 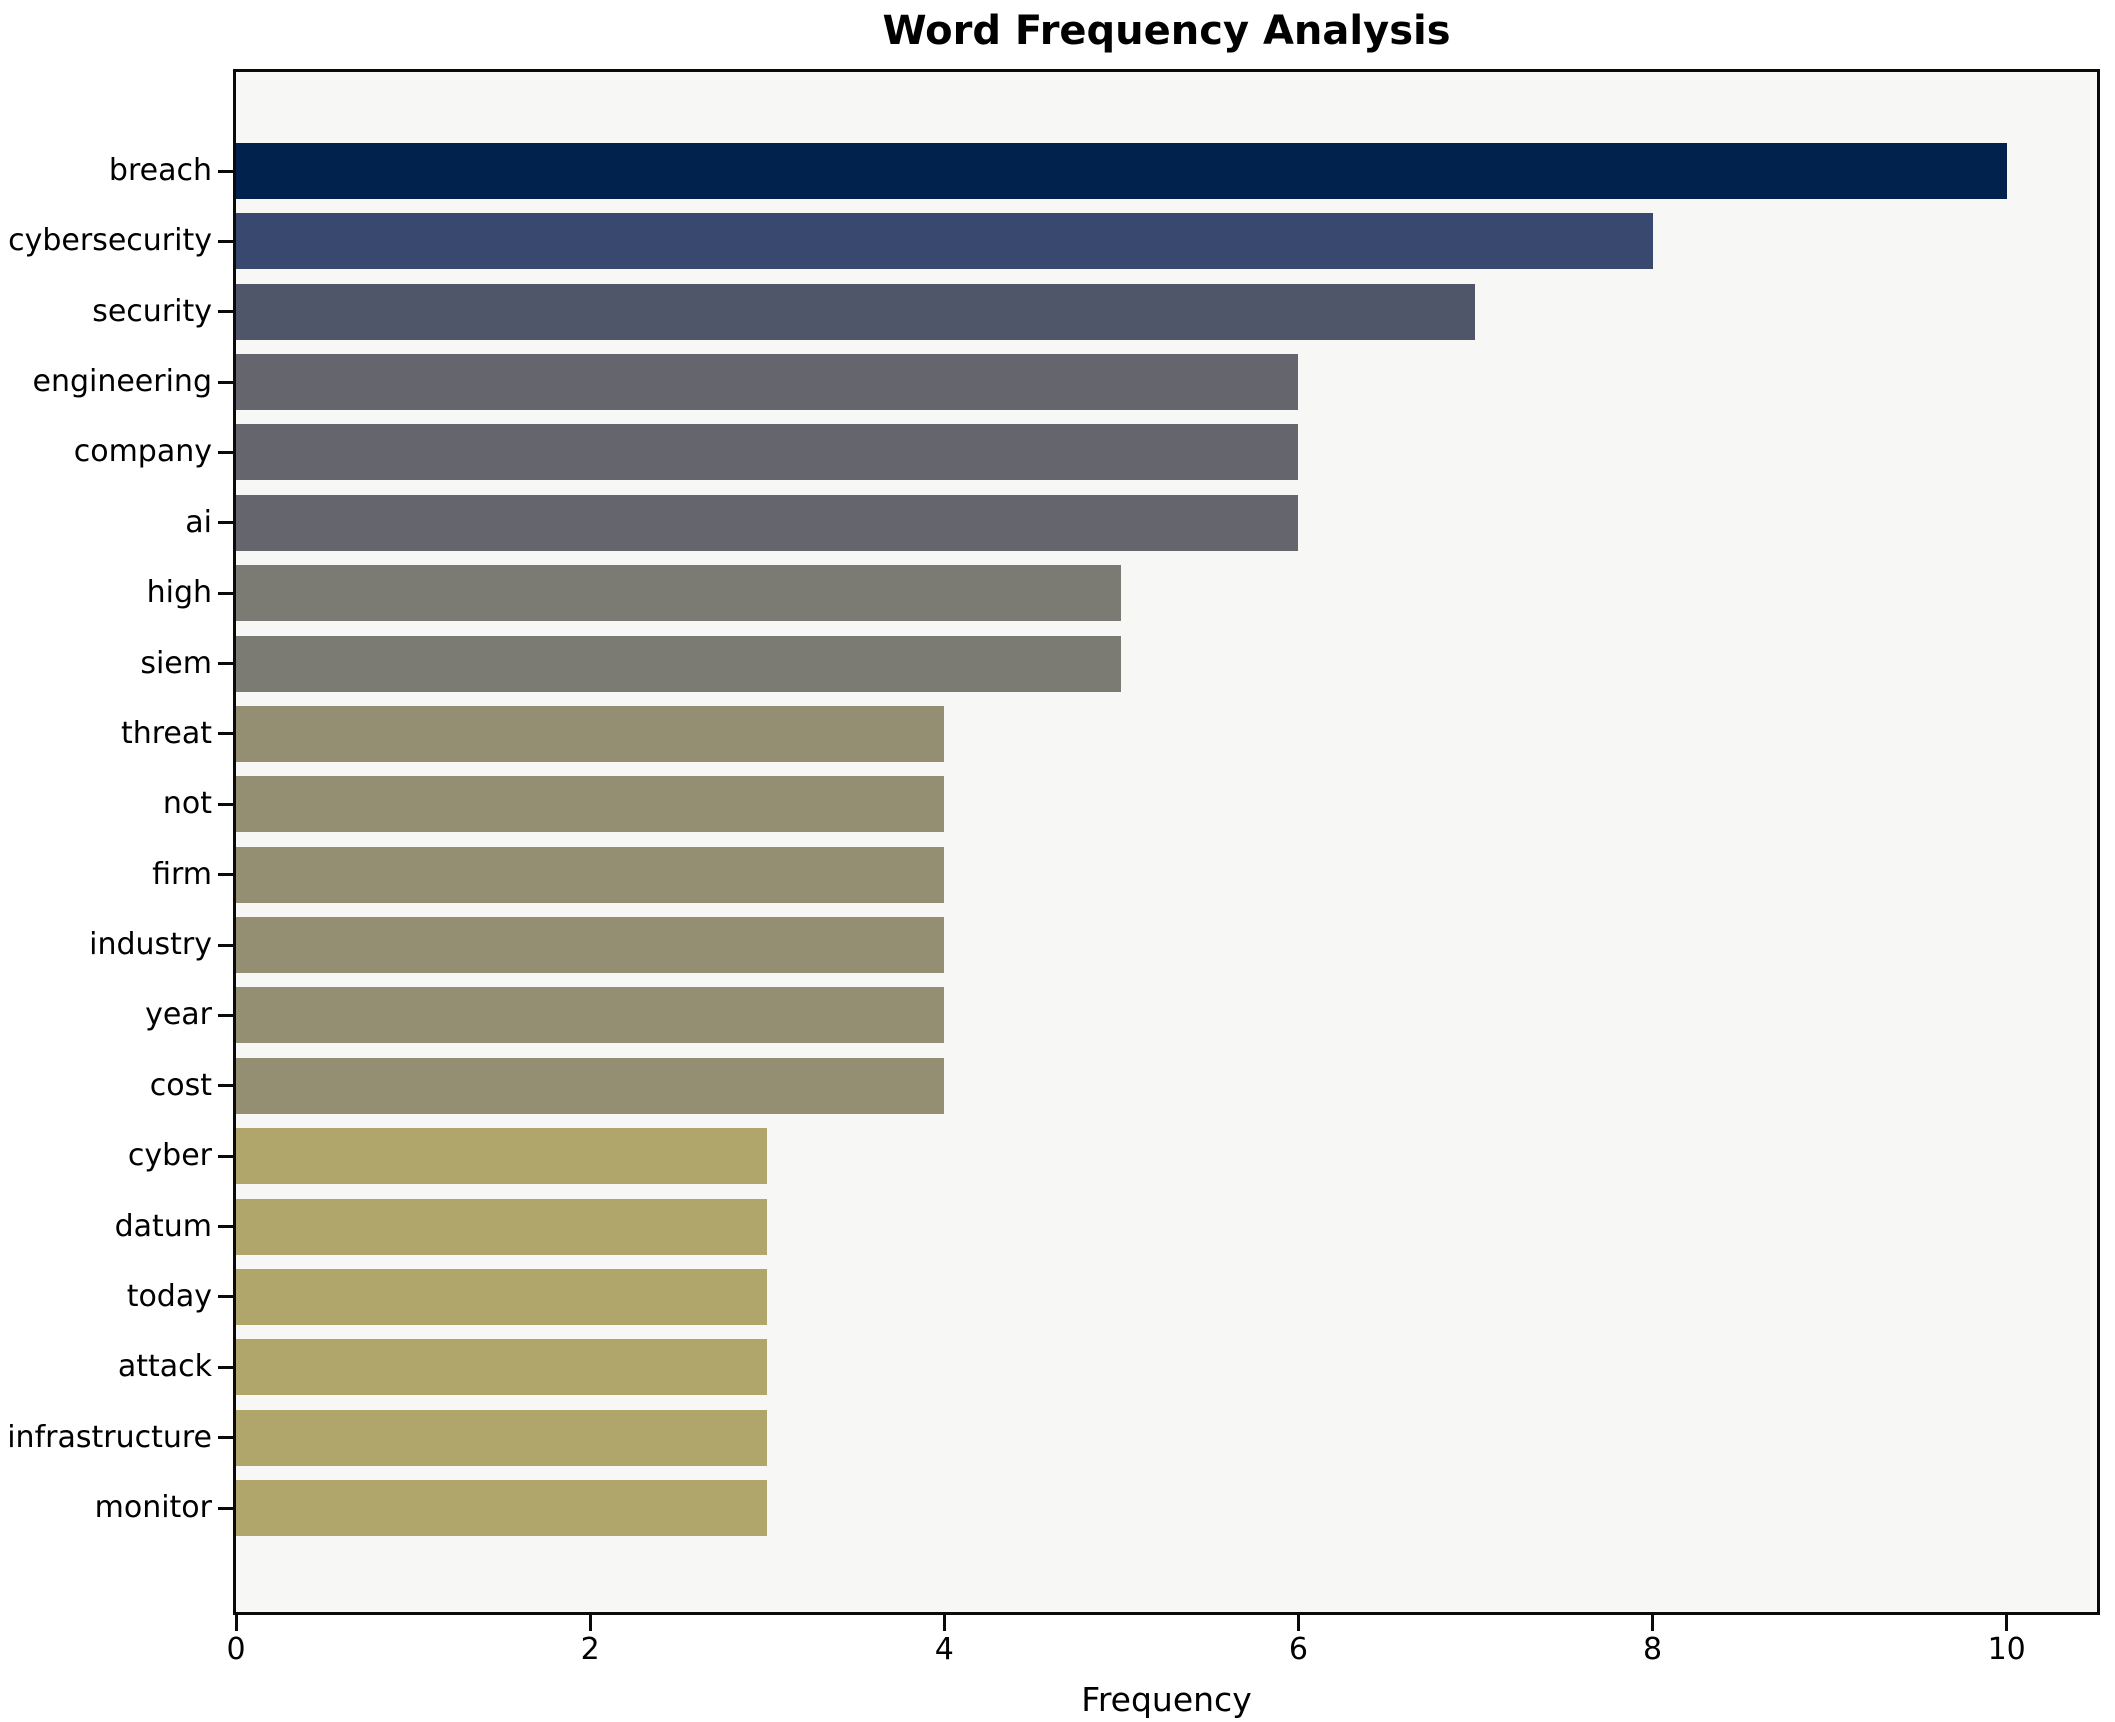 What do you see at coordinates (590, 945) in the screenshot?
I see `bar-industry` at bounding box center [590, 945].